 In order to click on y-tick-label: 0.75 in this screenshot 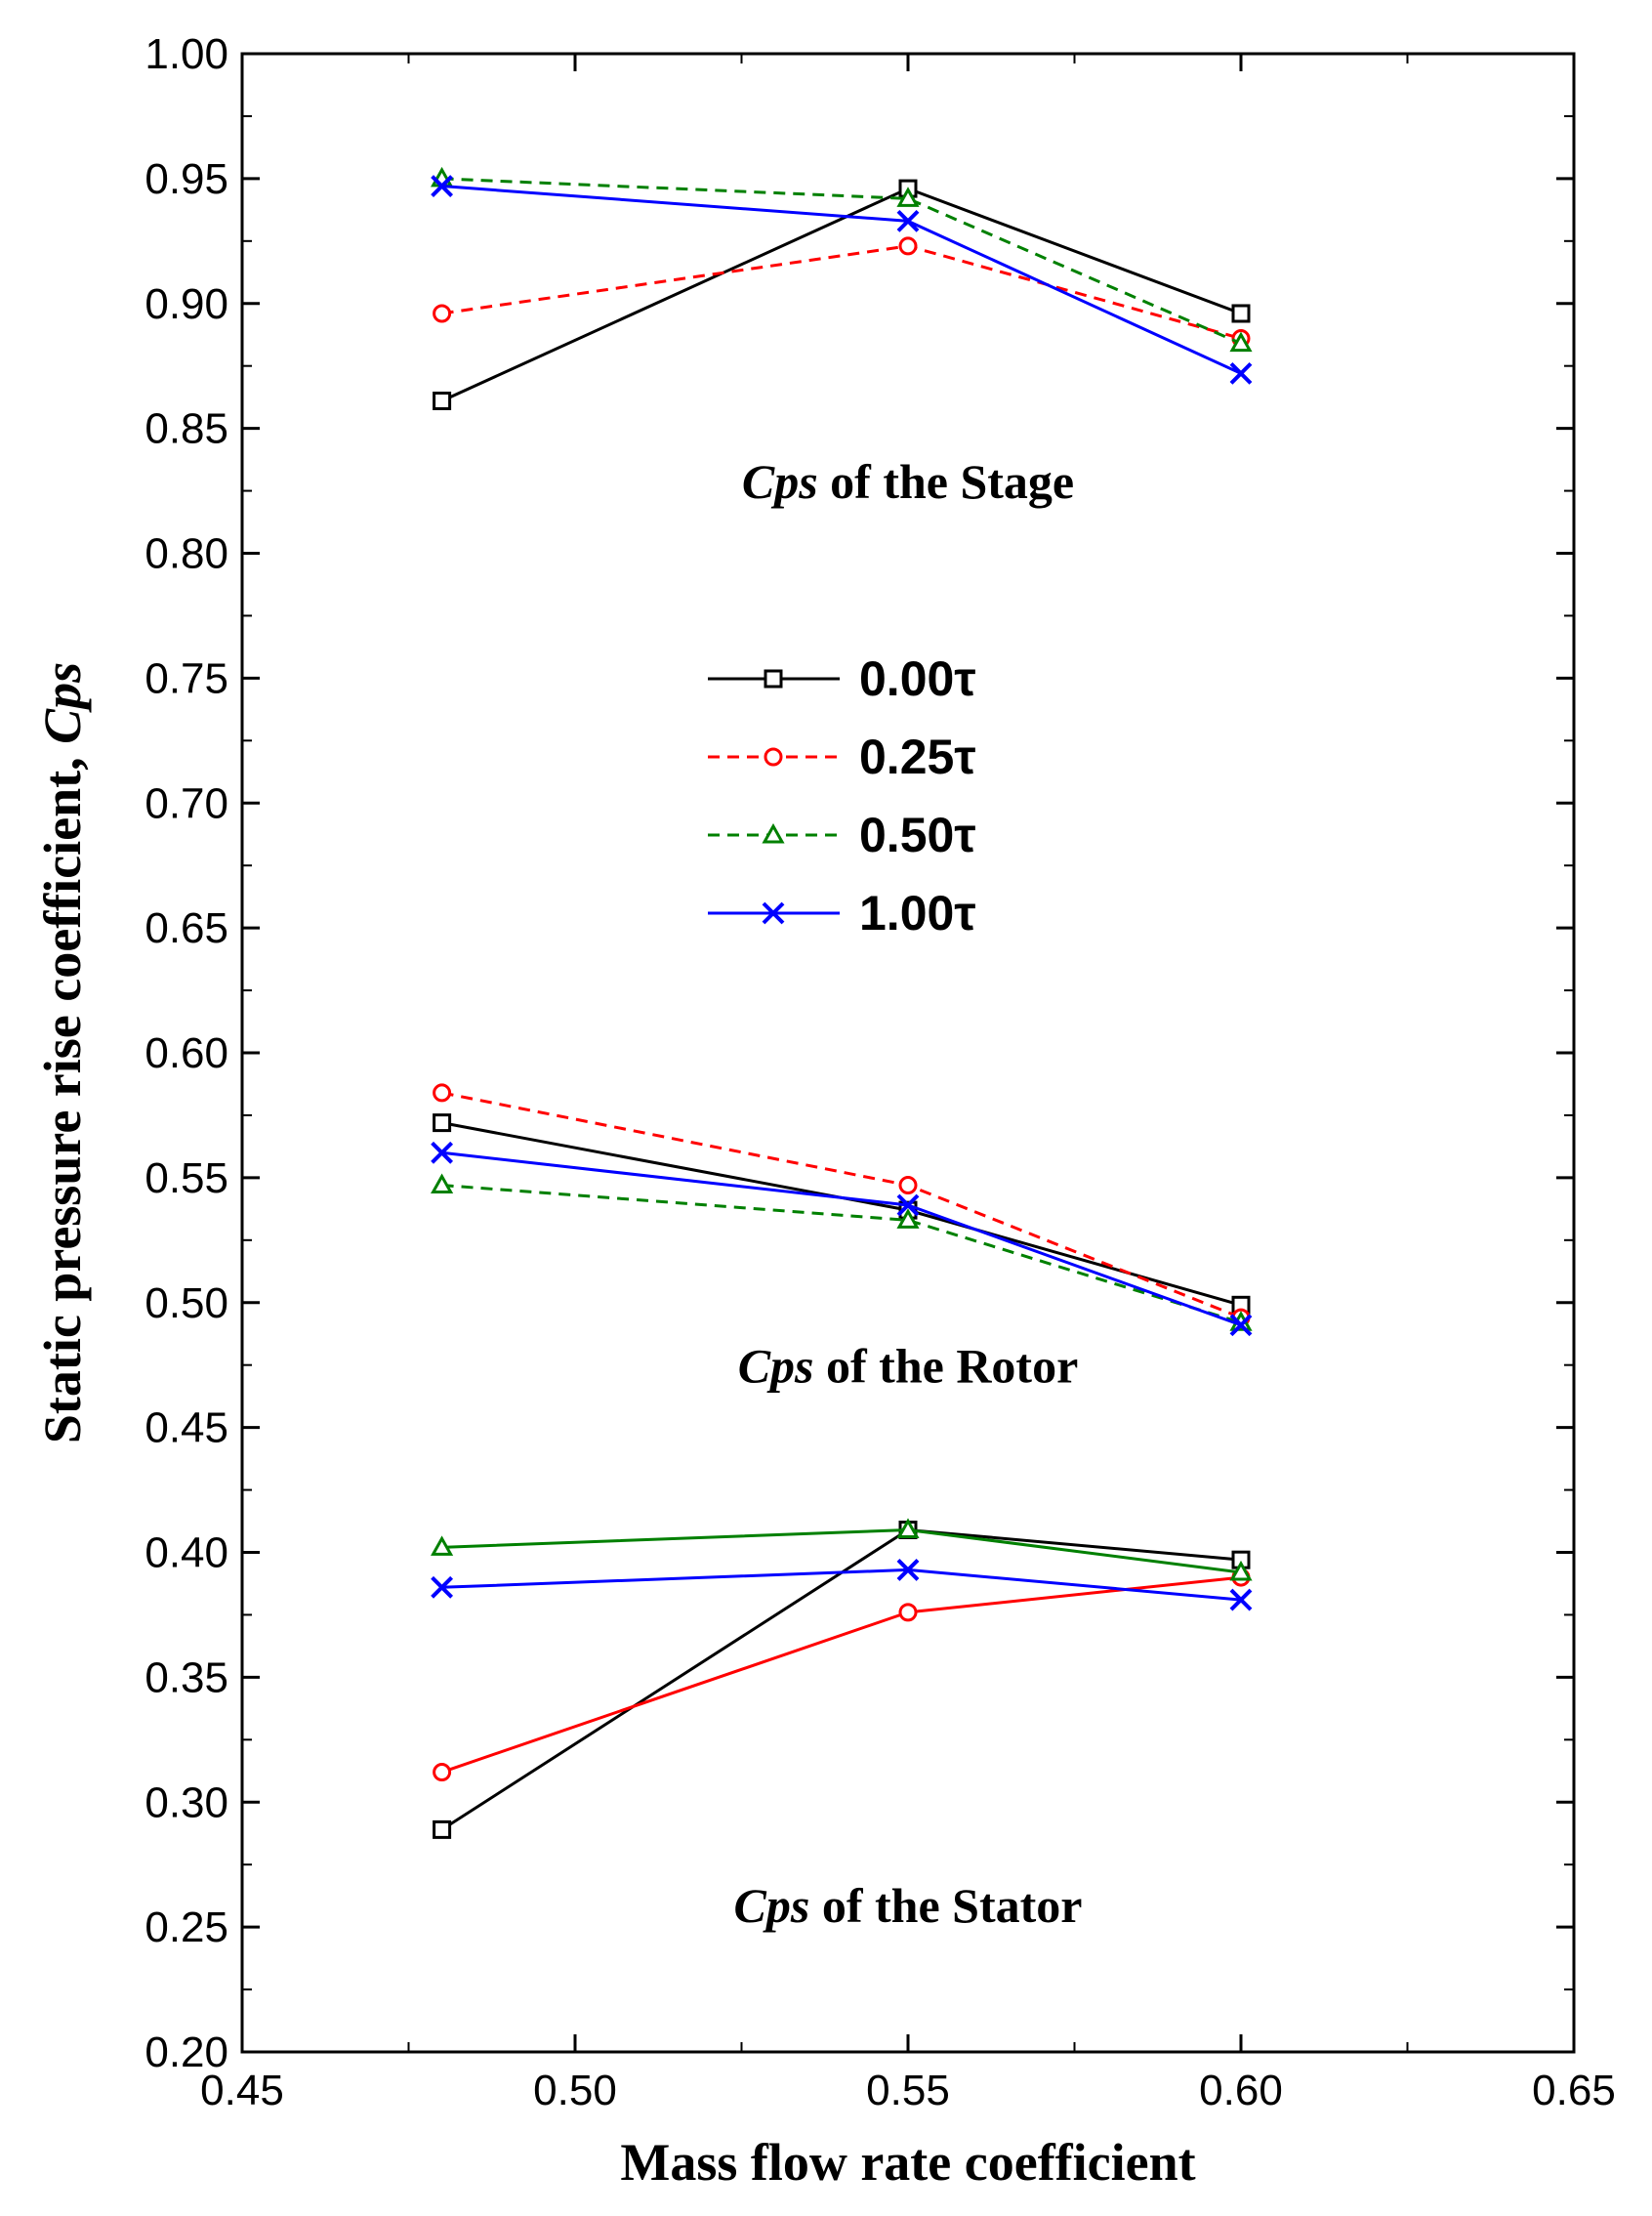, I will do `click(186, 678)`.